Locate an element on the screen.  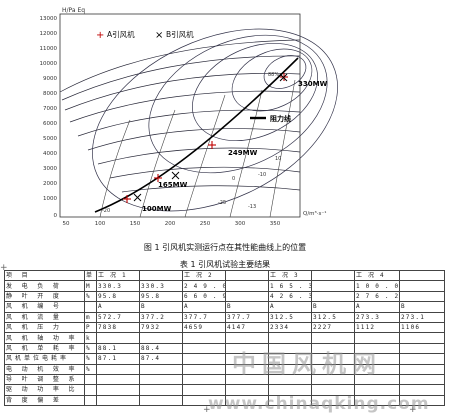
svg-text: 350 is located at coordinates (275, 224).